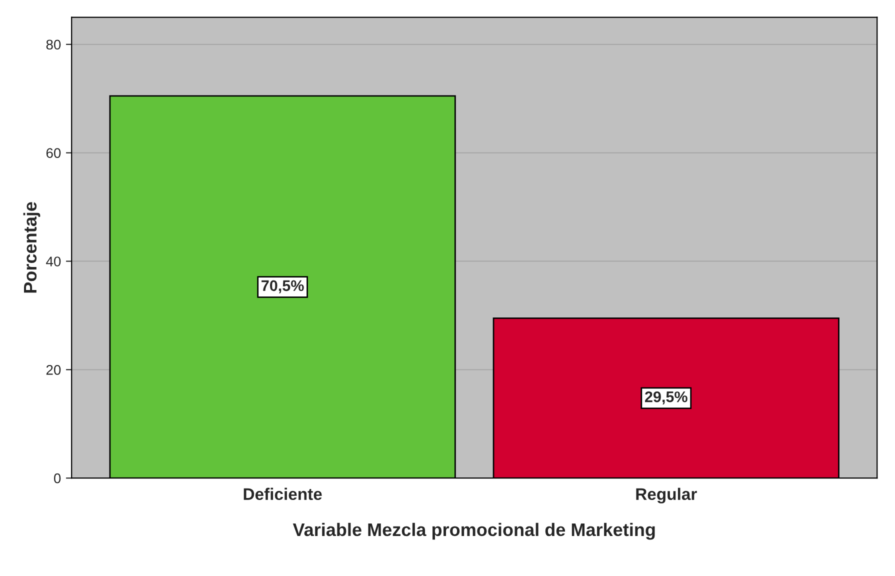  Describe the element at coordinates (473, 531) in the screenshot. I see `x-axis-title: Variable Mezcla promocional de Marketing` at that location.